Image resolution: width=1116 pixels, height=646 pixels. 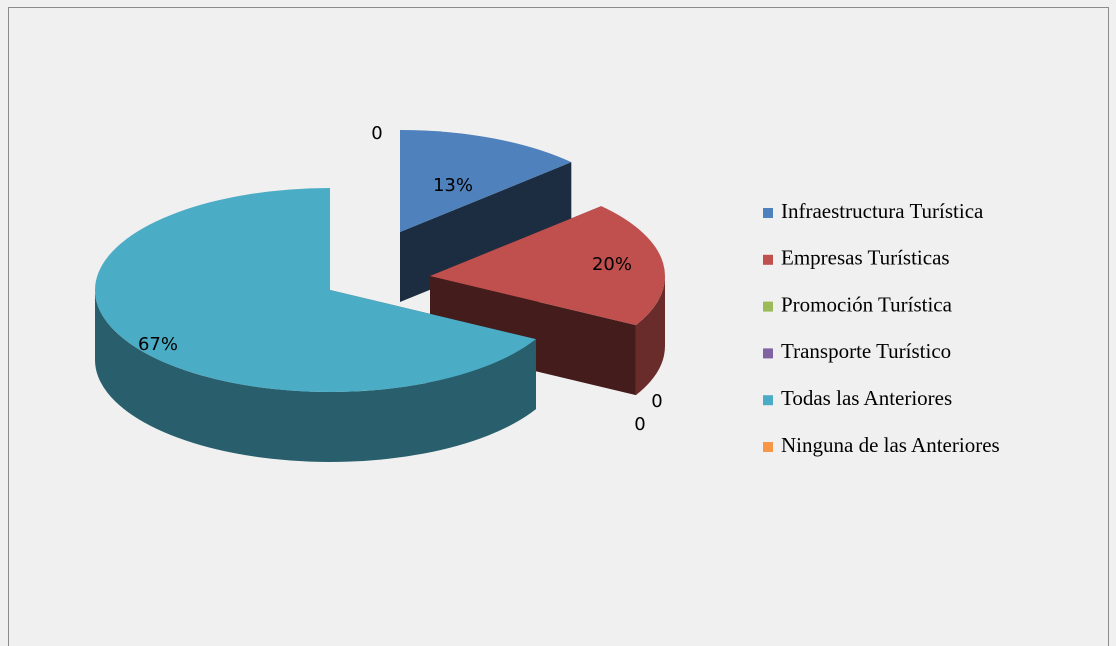 What do you see at coordinates (612, 264) in the screenshot?
I see `data-label: 20%` at bounding box center [612, 264].